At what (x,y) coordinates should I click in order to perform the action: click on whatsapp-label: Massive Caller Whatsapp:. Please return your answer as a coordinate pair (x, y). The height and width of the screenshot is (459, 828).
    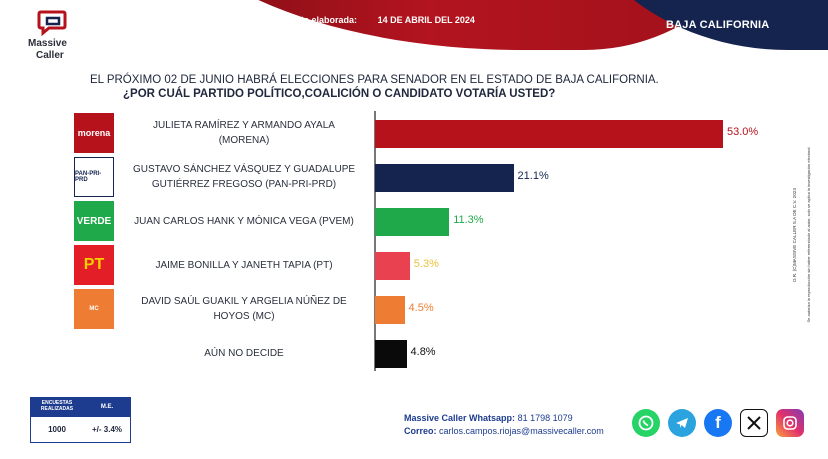
    Looking at the image, I should click on (460, 418).